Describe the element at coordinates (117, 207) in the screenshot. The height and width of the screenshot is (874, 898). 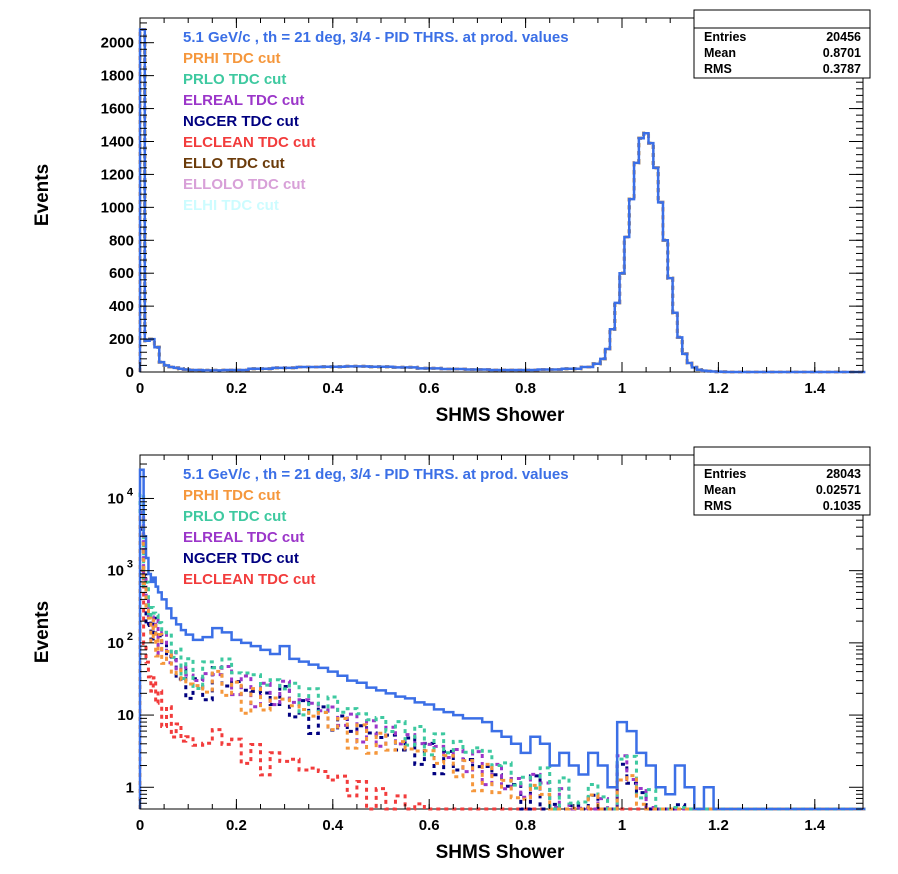
I see `y-tick-label: 1000` at that location.